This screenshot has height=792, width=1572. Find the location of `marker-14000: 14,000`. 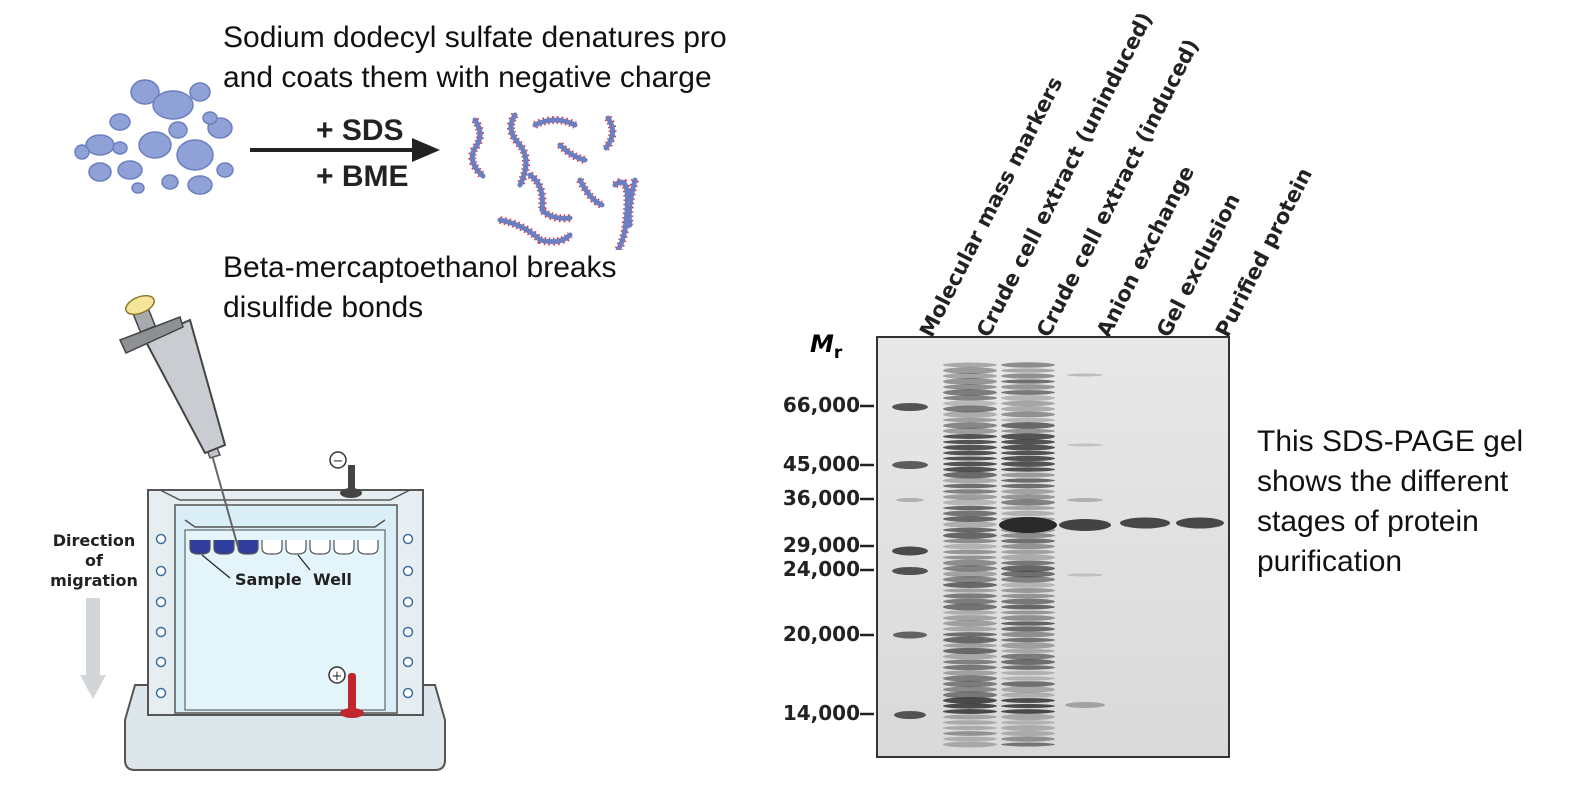

marker-14000: 14,000 is located at coordinates (821, 713).